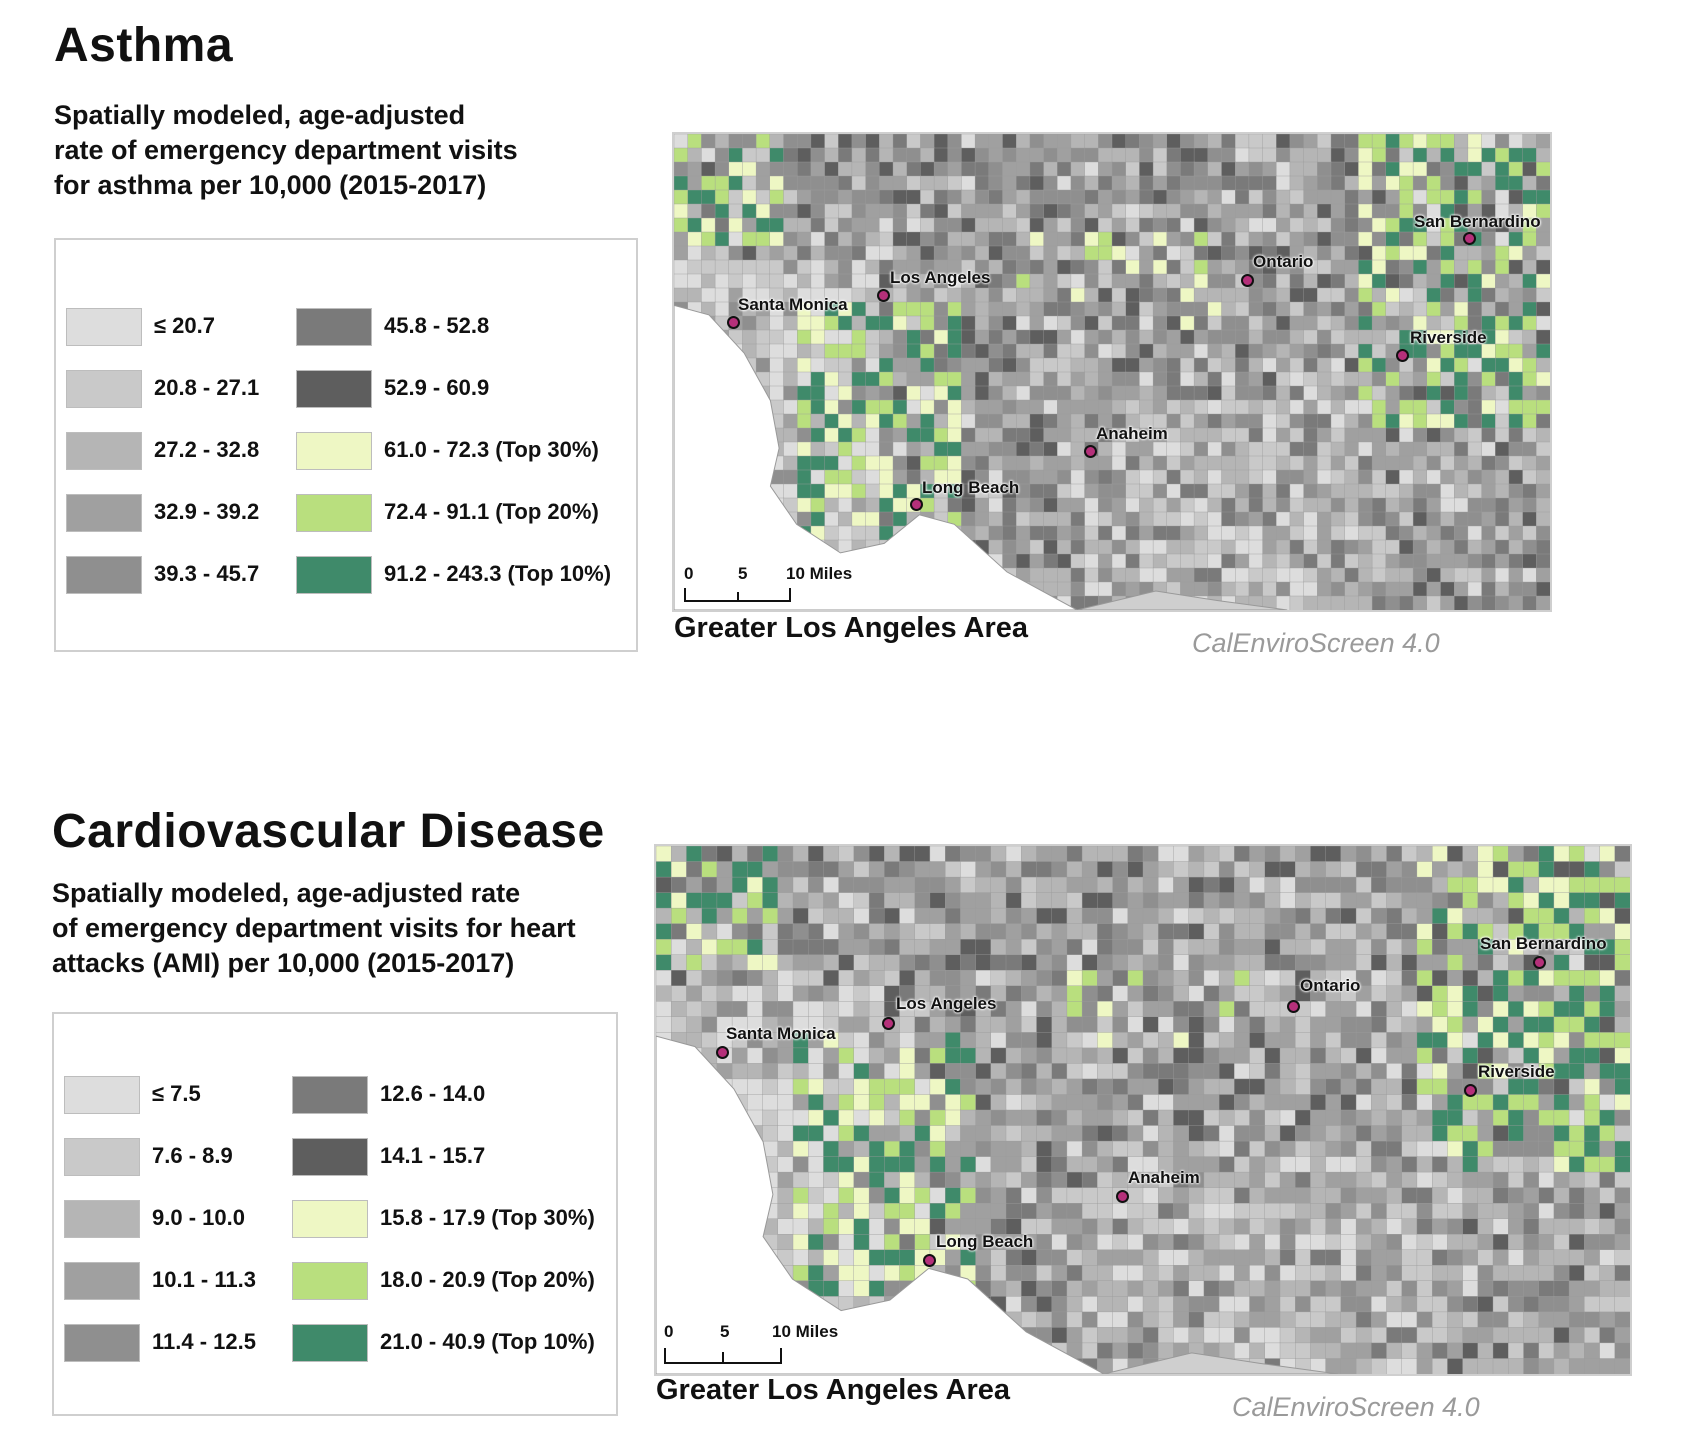  I want to click on legend-label: ≤ 7.5, so click(176, 1093).